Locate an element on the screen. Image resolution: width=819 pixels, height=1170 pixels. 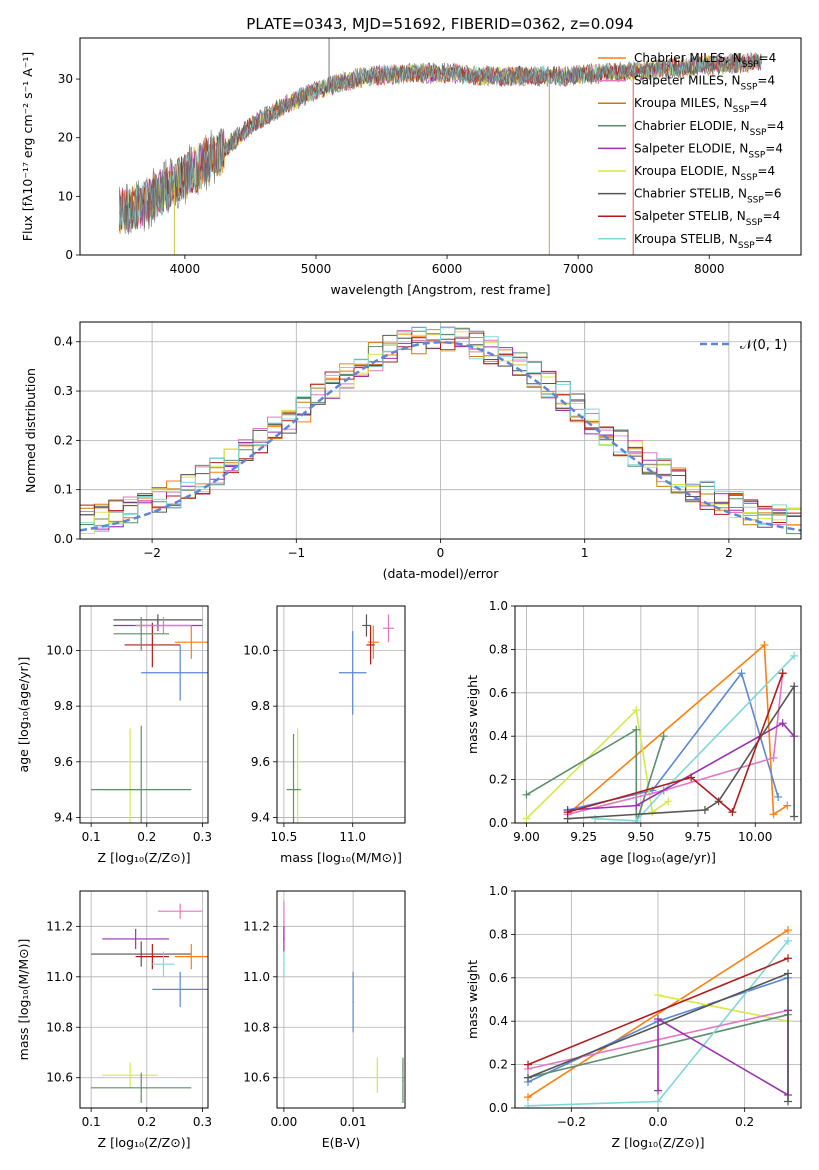
legend-label: Salpeter ELODIE, NSSP=4 is located at coordinates (708, 150).